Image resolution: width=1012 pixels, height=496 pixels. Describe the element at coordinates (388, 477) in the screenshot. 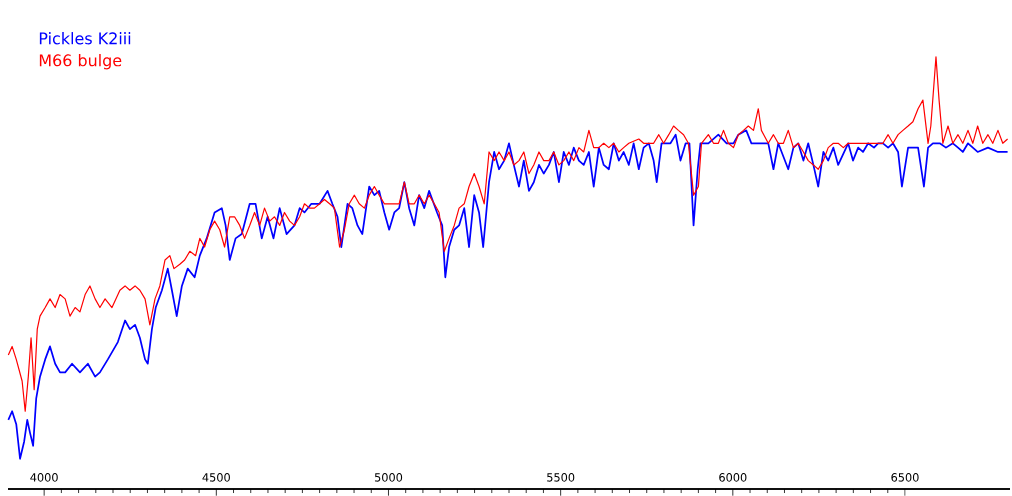

I see `x-tick-label: 5000` at that location.